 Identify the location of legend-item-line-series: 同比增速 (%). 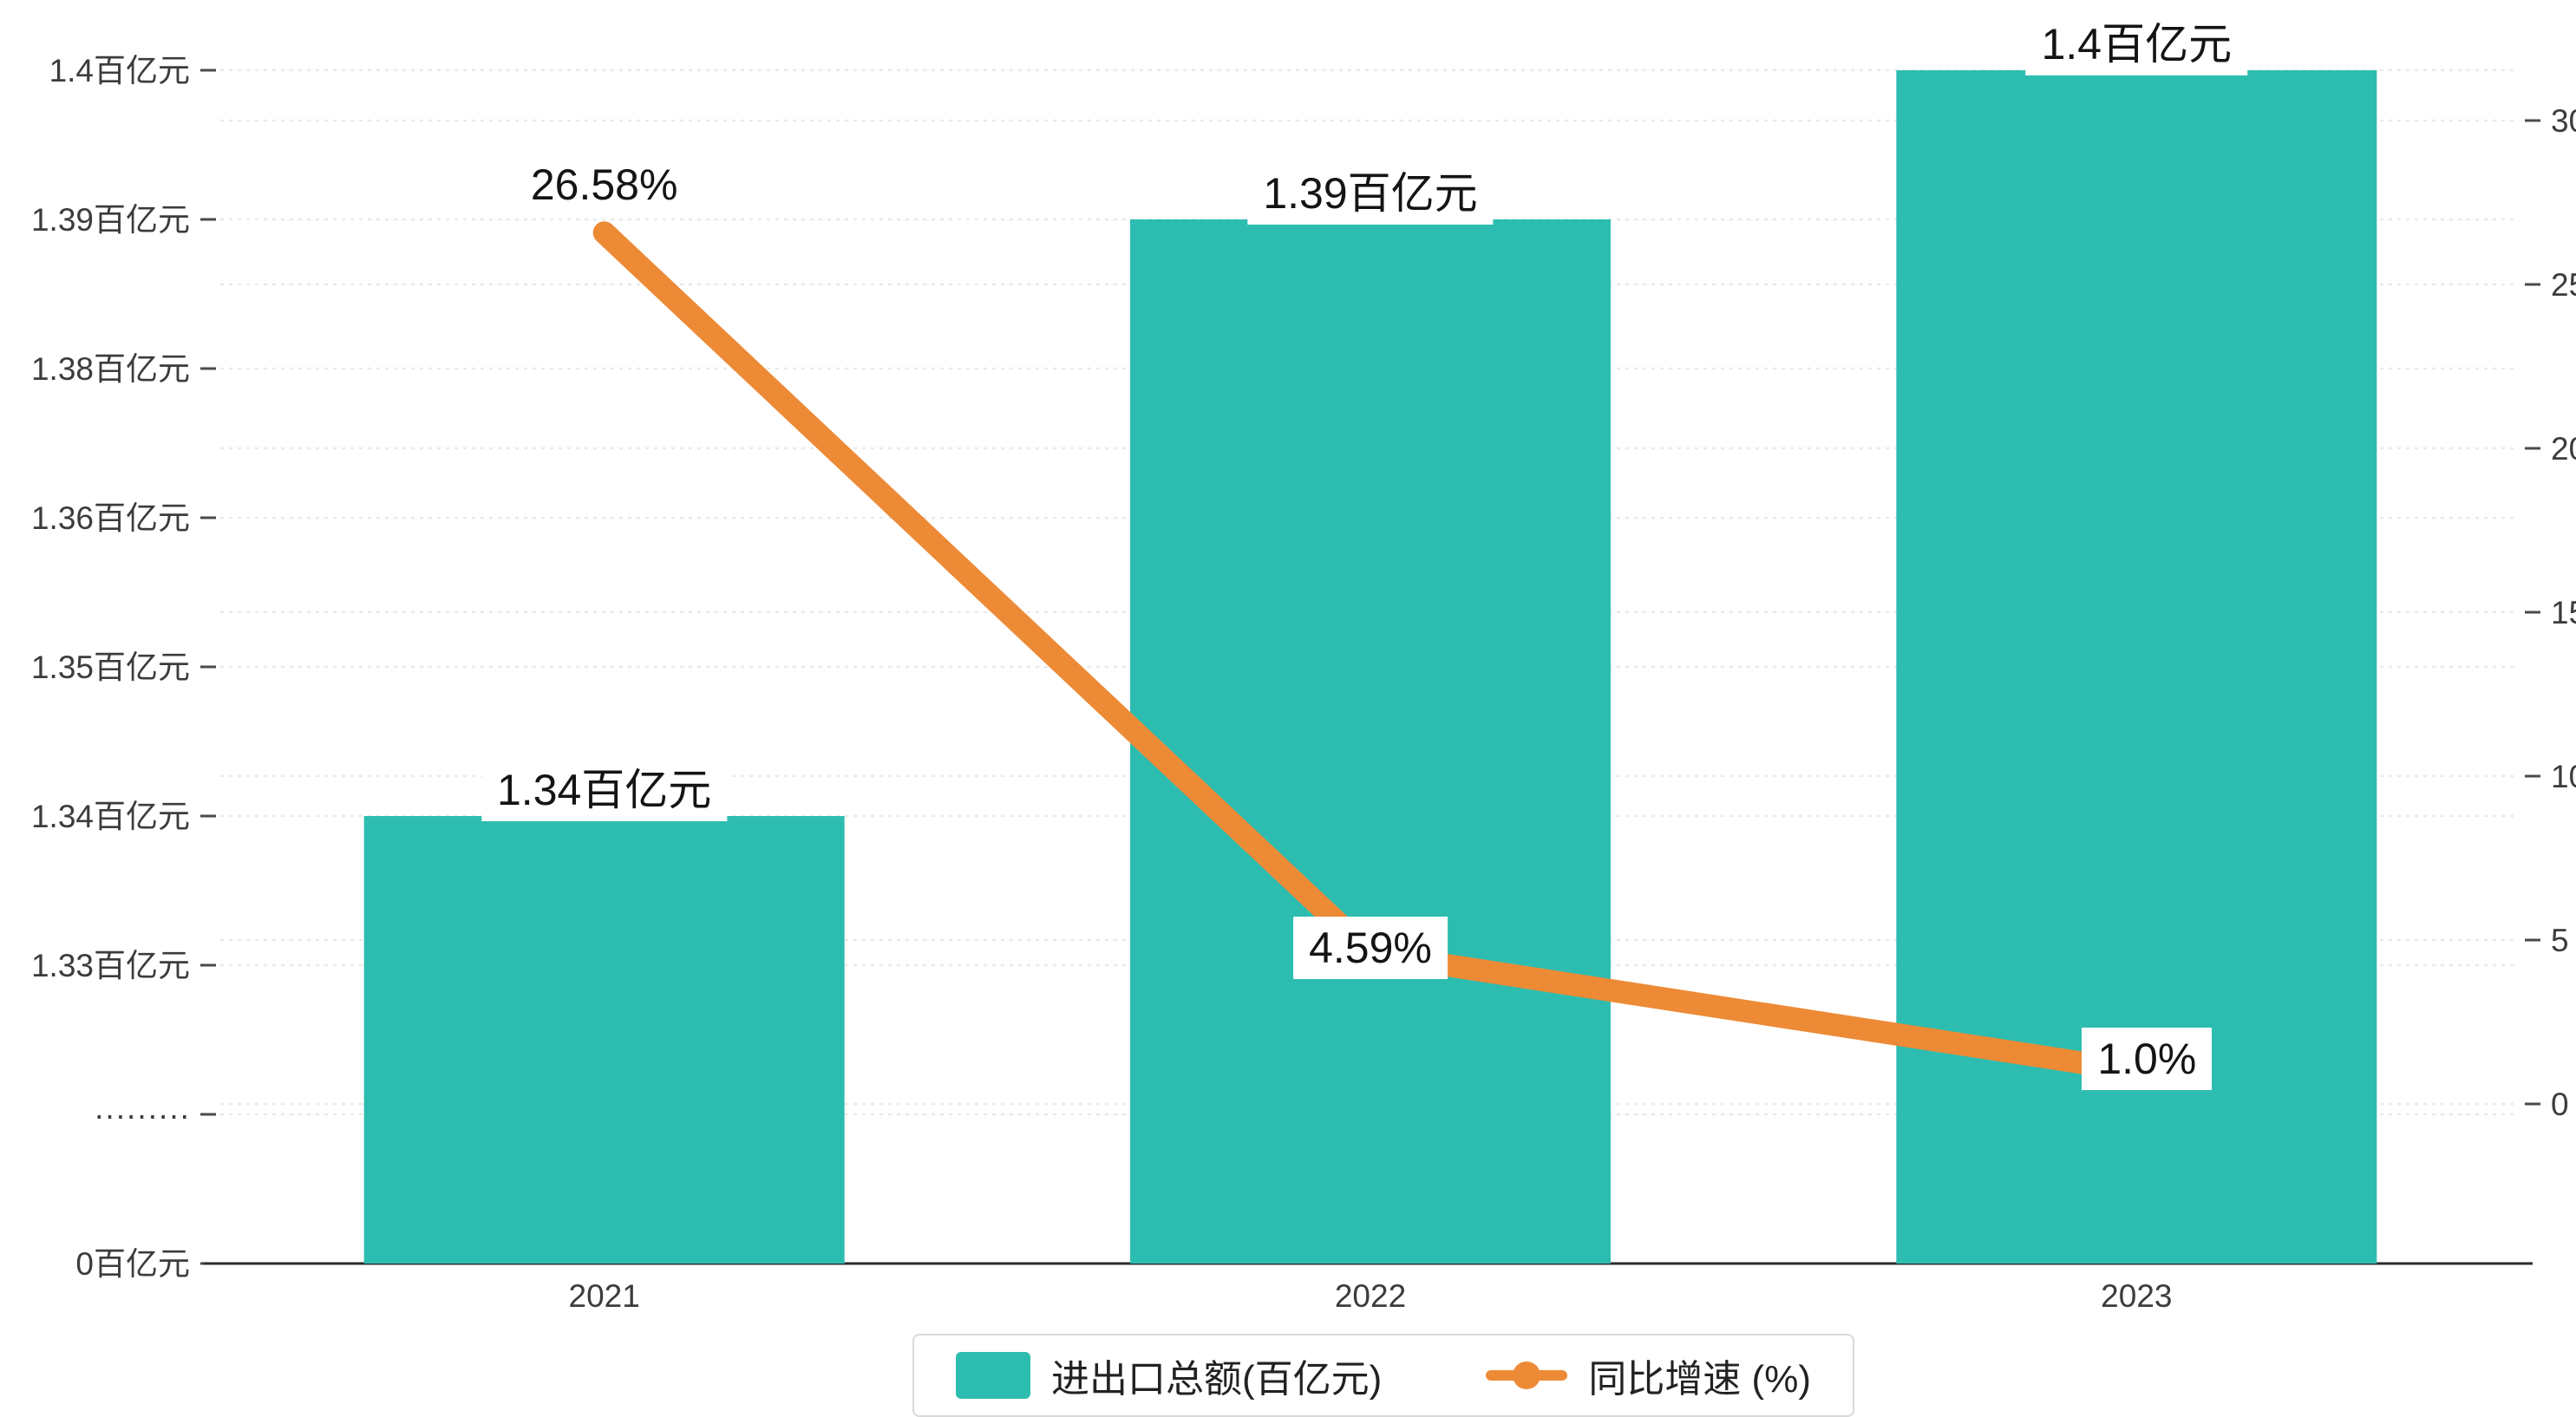
(1648, 1375).